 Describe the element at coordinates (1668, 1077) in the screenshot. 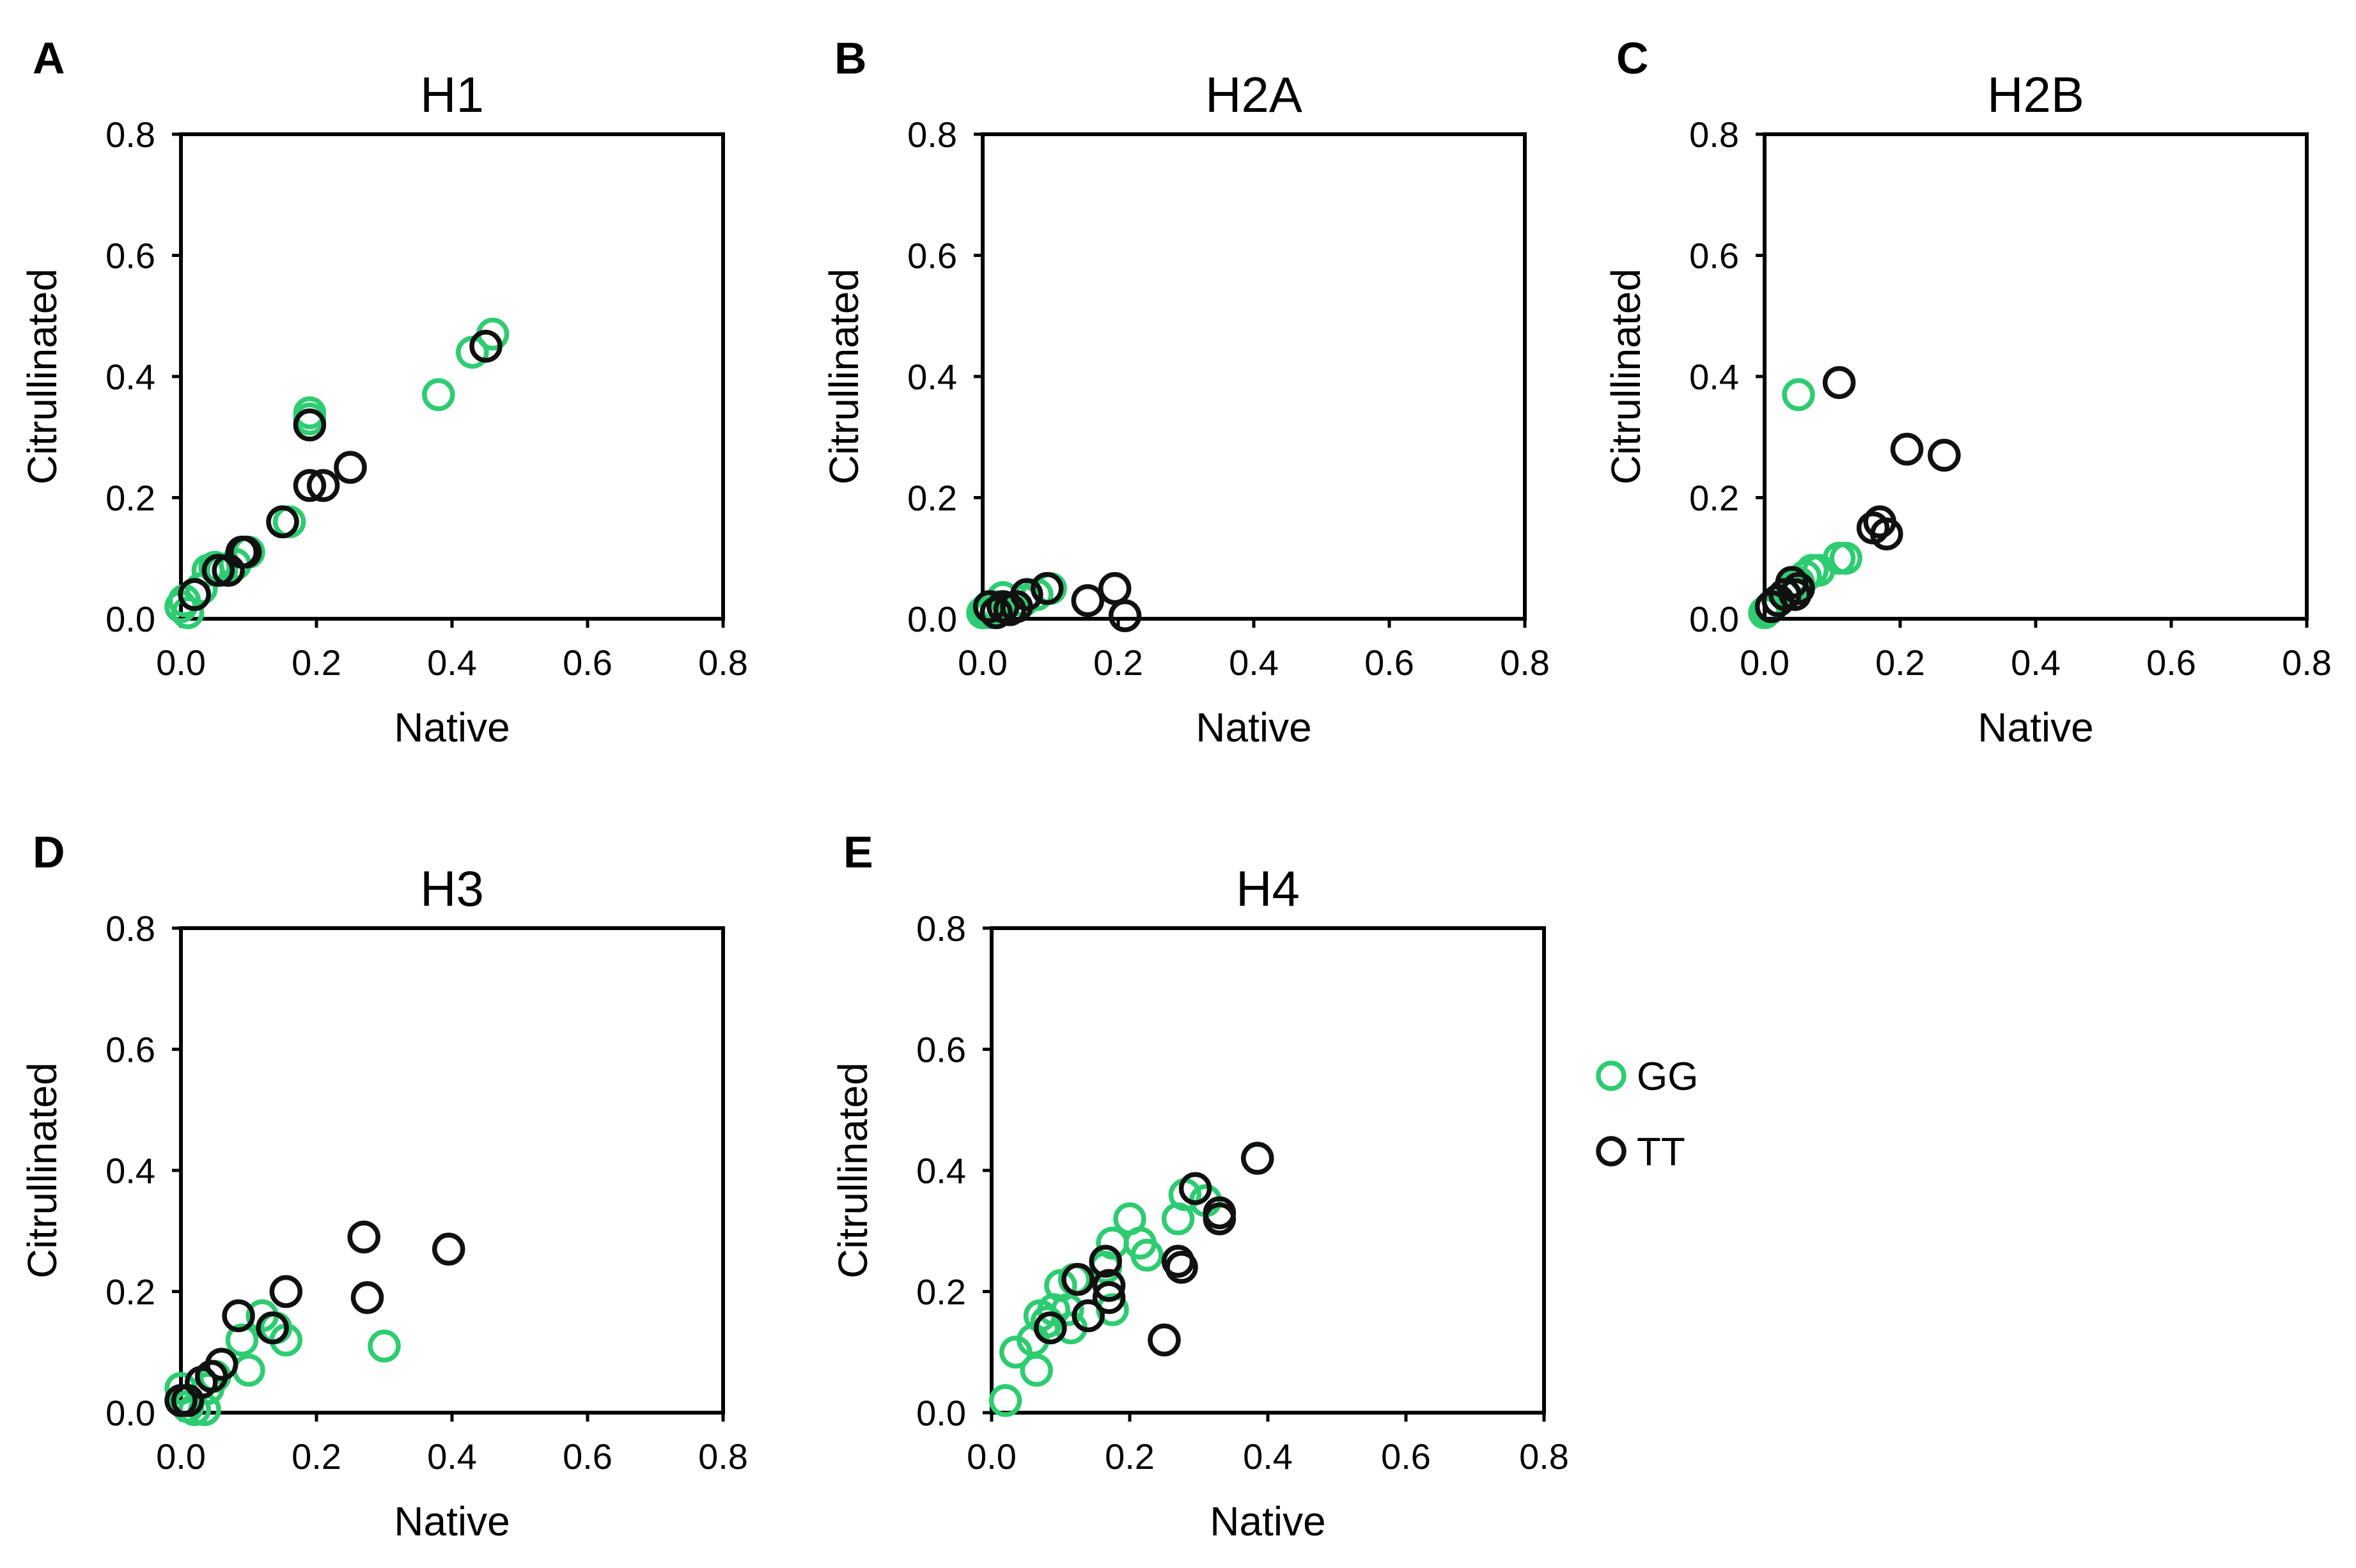

I see `legend-label: GG` at that location.